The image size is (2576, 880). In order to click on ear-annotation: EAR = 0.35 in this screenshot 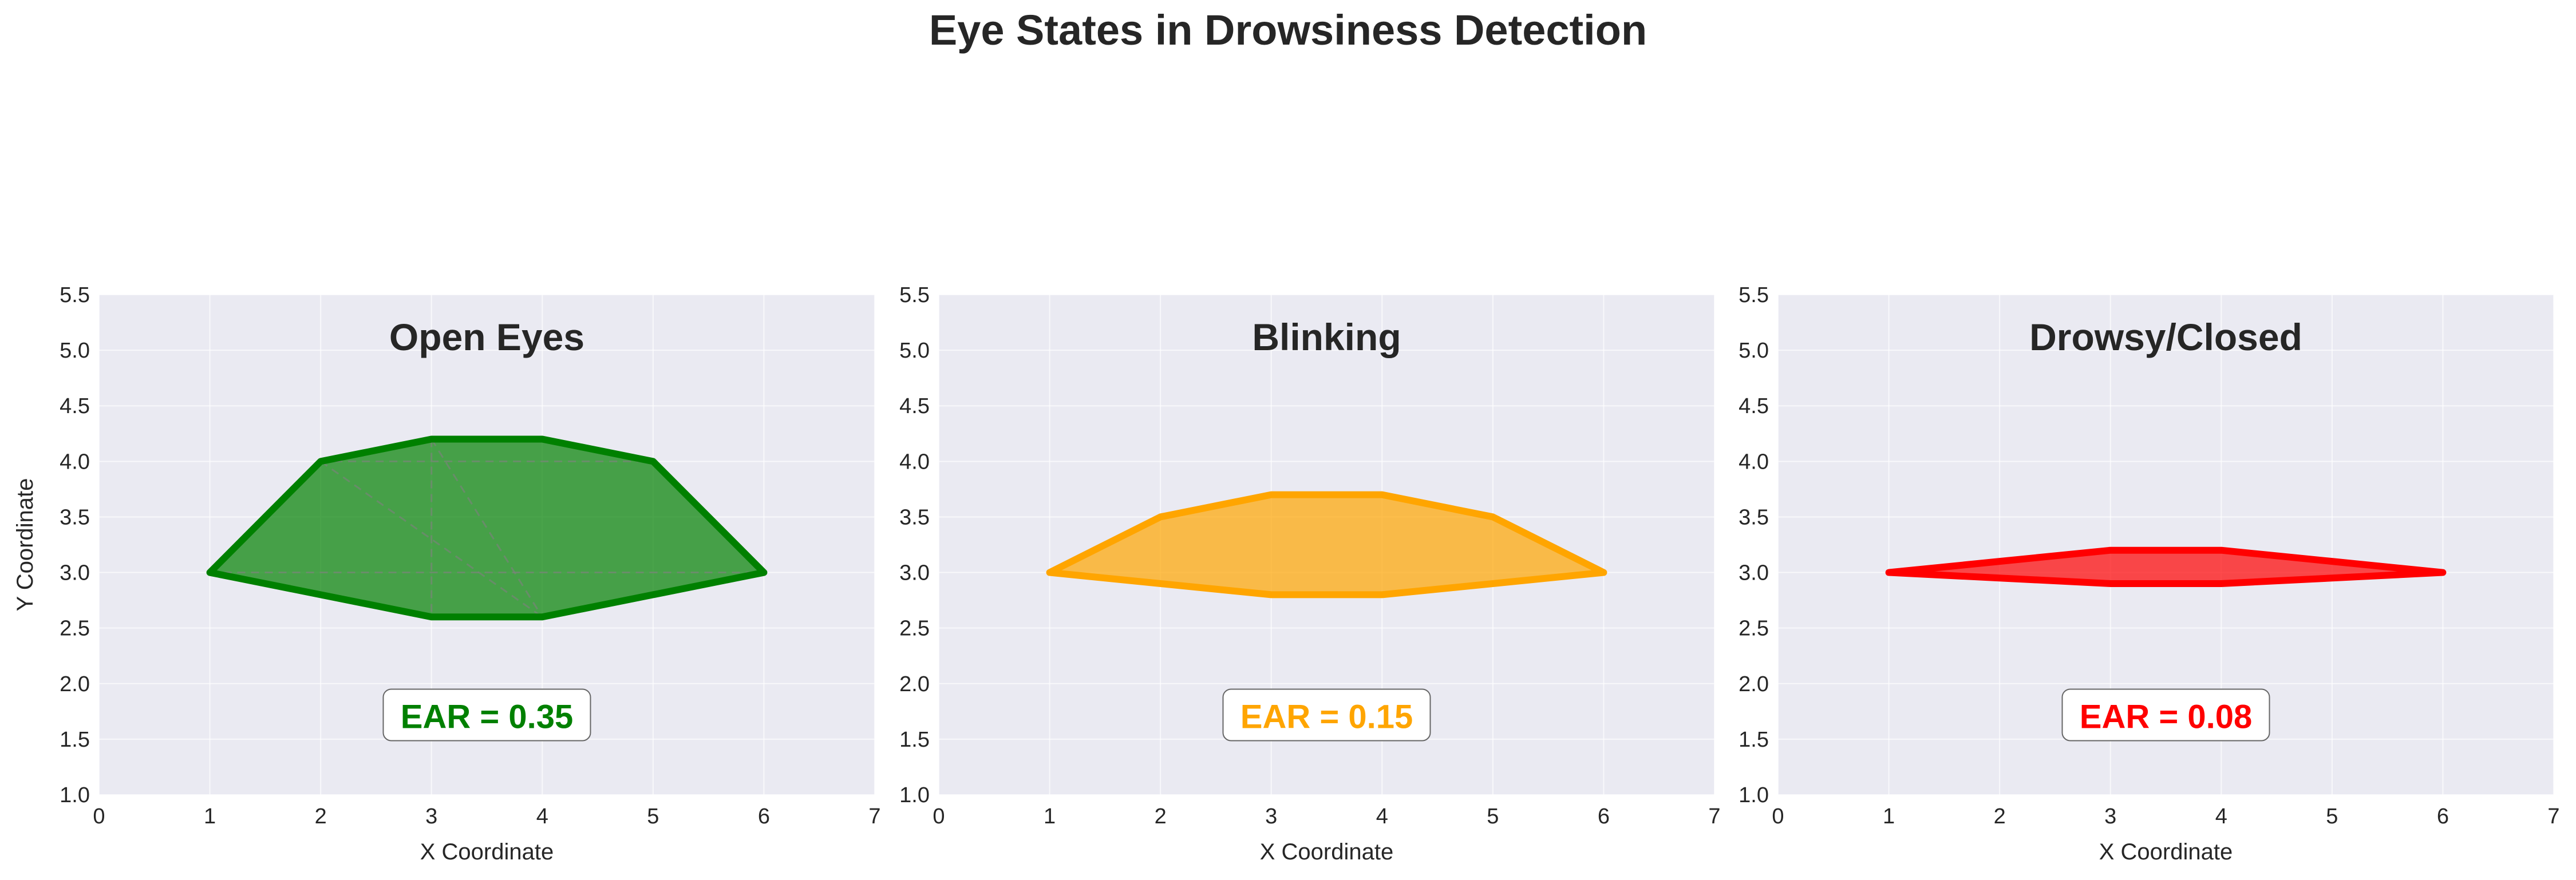, I will do `click(487, 716)`.